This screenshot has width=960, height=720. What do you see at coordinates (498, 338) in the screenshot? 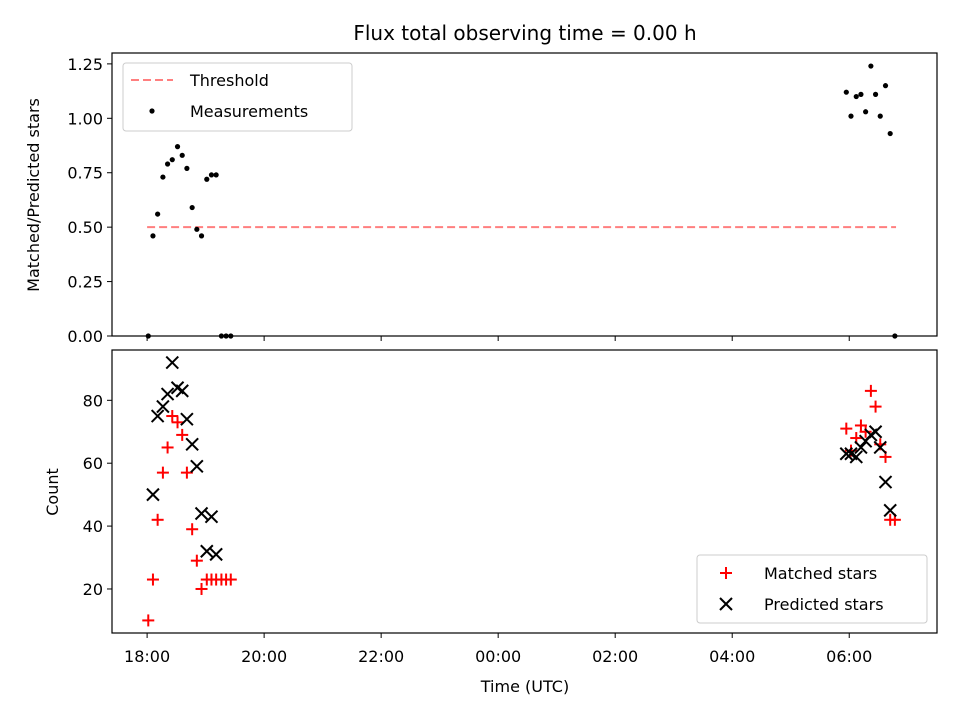
I see `ratio-x-ticks` at bounding box center [498, 338].